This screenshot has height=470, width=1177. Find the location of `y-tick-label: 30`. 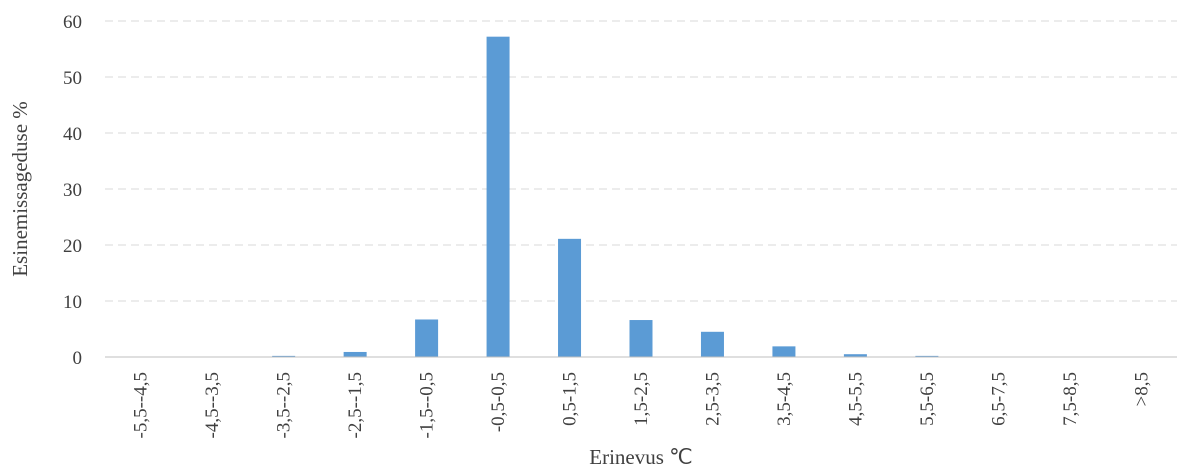

y-tick-label: 30 is located at coordinates (72, 190).